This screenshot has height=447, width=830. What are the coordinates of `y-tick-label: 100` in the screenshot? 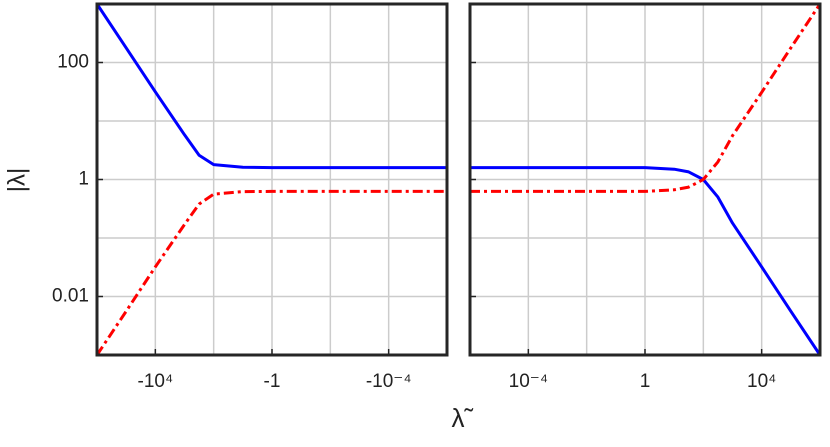 It's located at (73, 62).